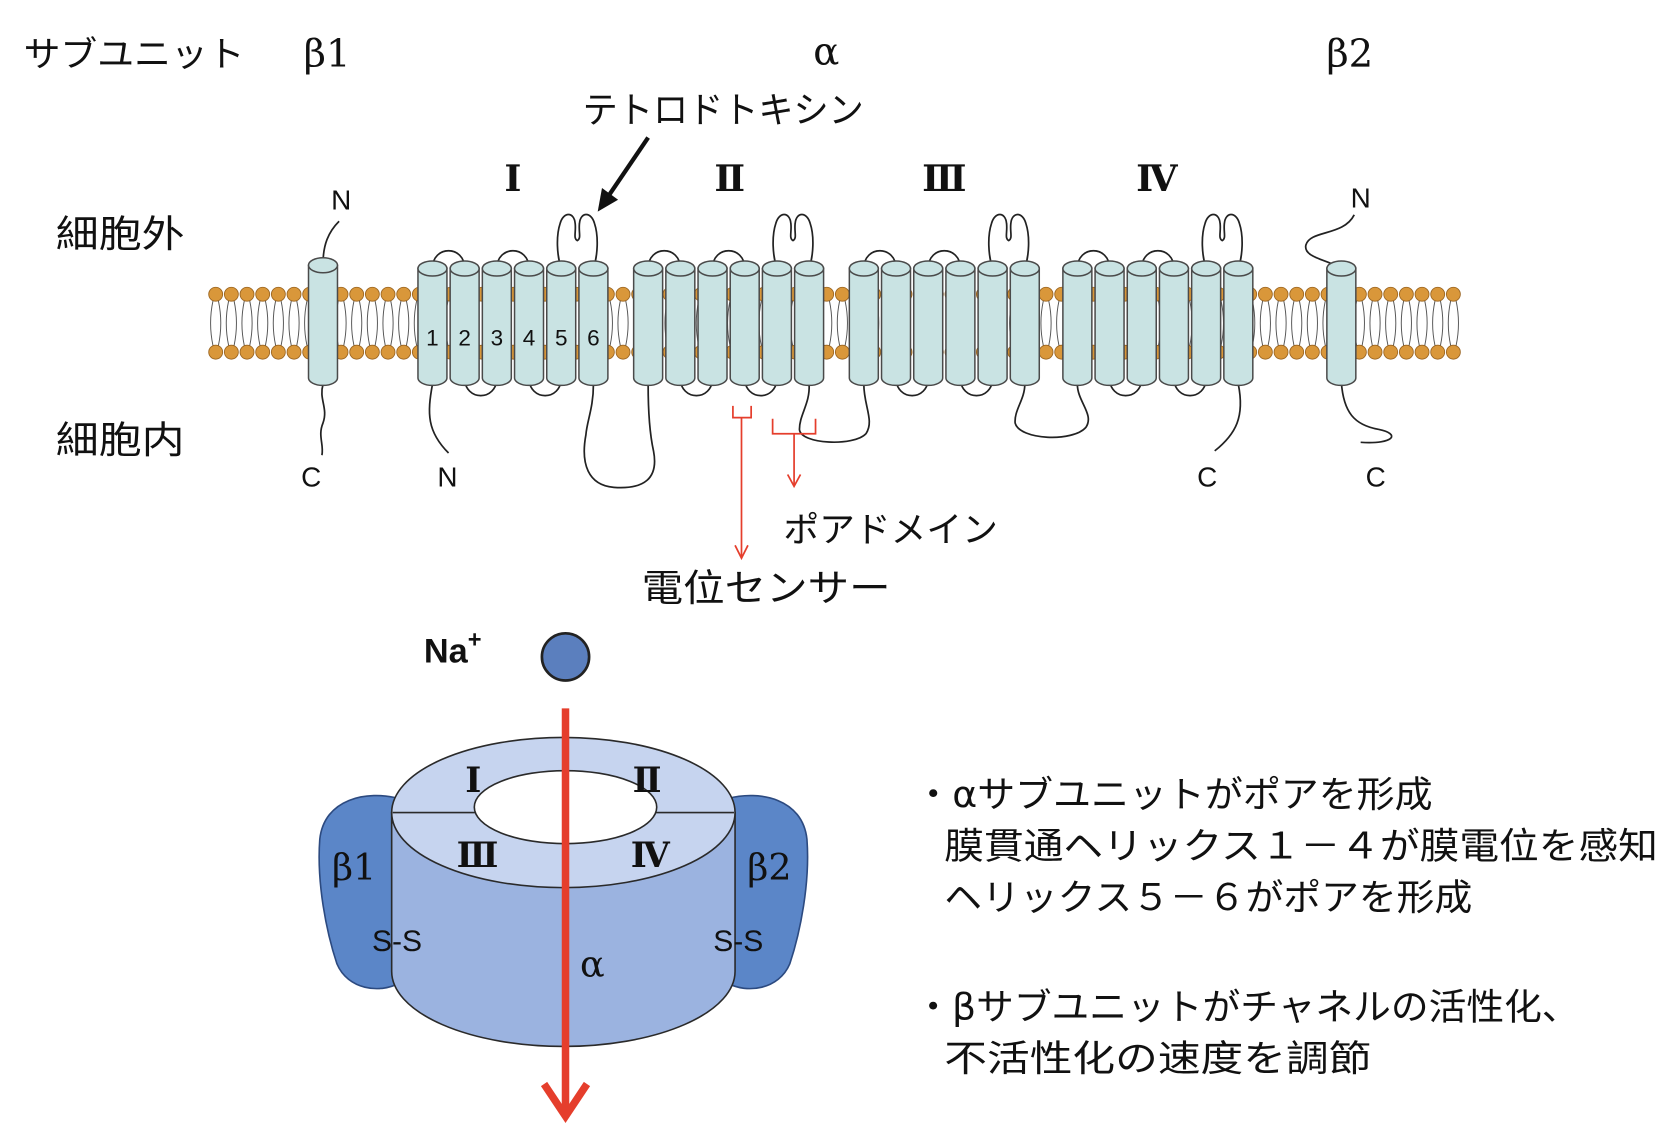  What do you see at coordinates (1238, 323) in the screenshot?
I see `domain-4-s6-helix` at bounding box center [1238, 323].